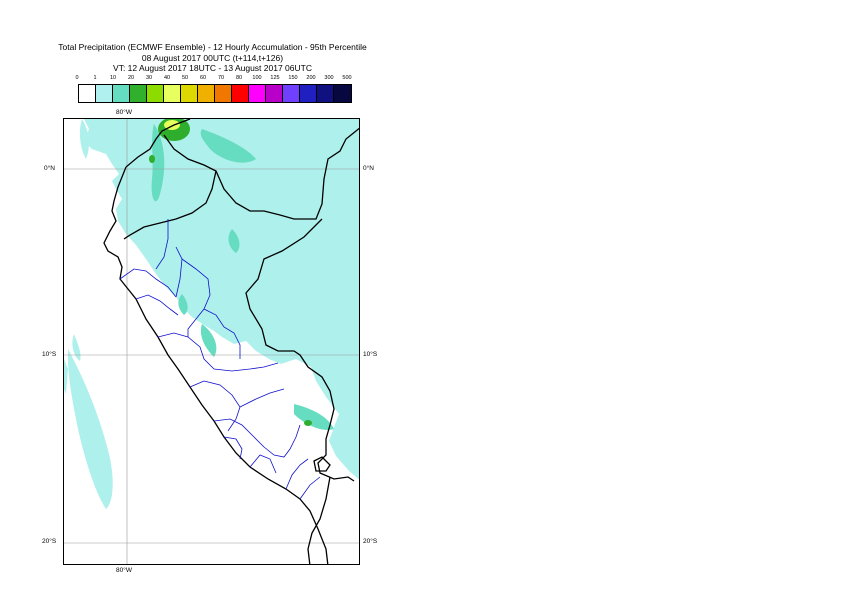 The image size is (842, 596). What do you see at coordinates (275, 78) in the screenshot?
I see `scale-label: 125` at bounding box center [275, 78].